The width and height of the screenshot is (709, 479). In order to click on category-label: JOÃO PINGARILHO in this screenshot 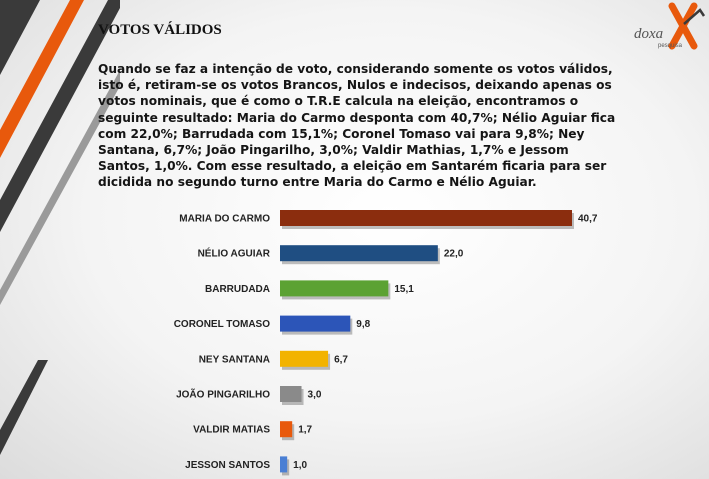, I will do `click(223, 394)`.